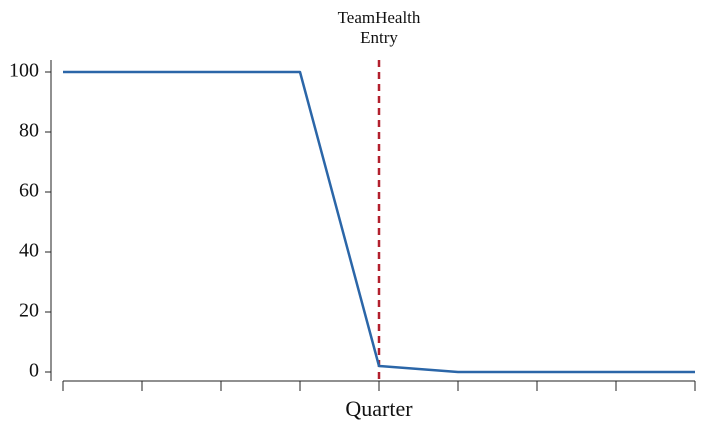  What do you see at coordinates (24, 71) in the screenshot?
I see `y-tick-label: 100` at bounding box center [24, 71].